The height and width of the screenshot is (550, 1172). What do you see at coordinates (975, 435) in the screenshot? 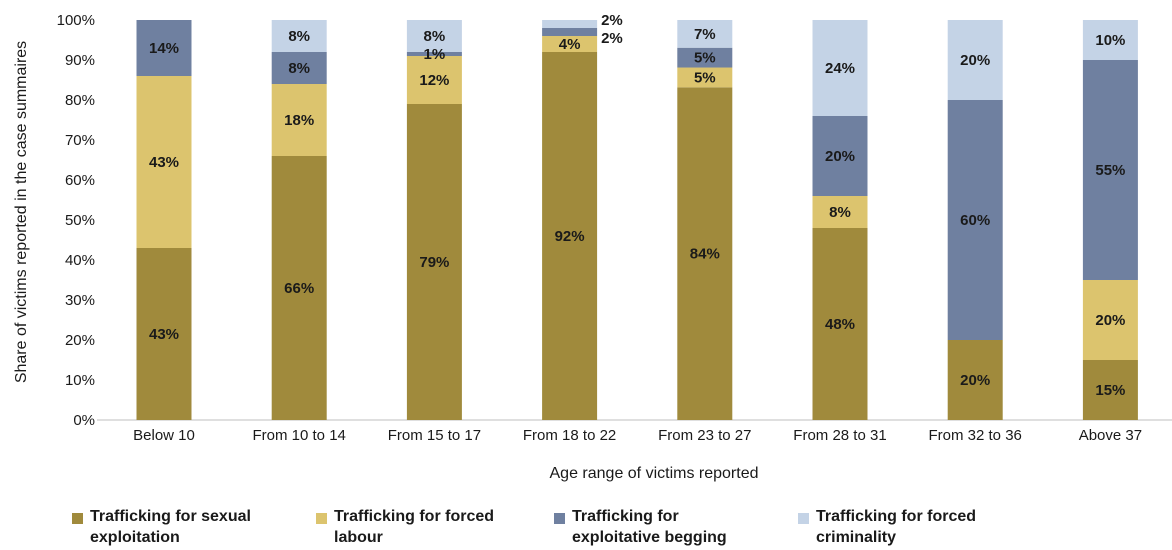
I see `x-tick-label: From 32 to 36` at bounding box center [975, 435].